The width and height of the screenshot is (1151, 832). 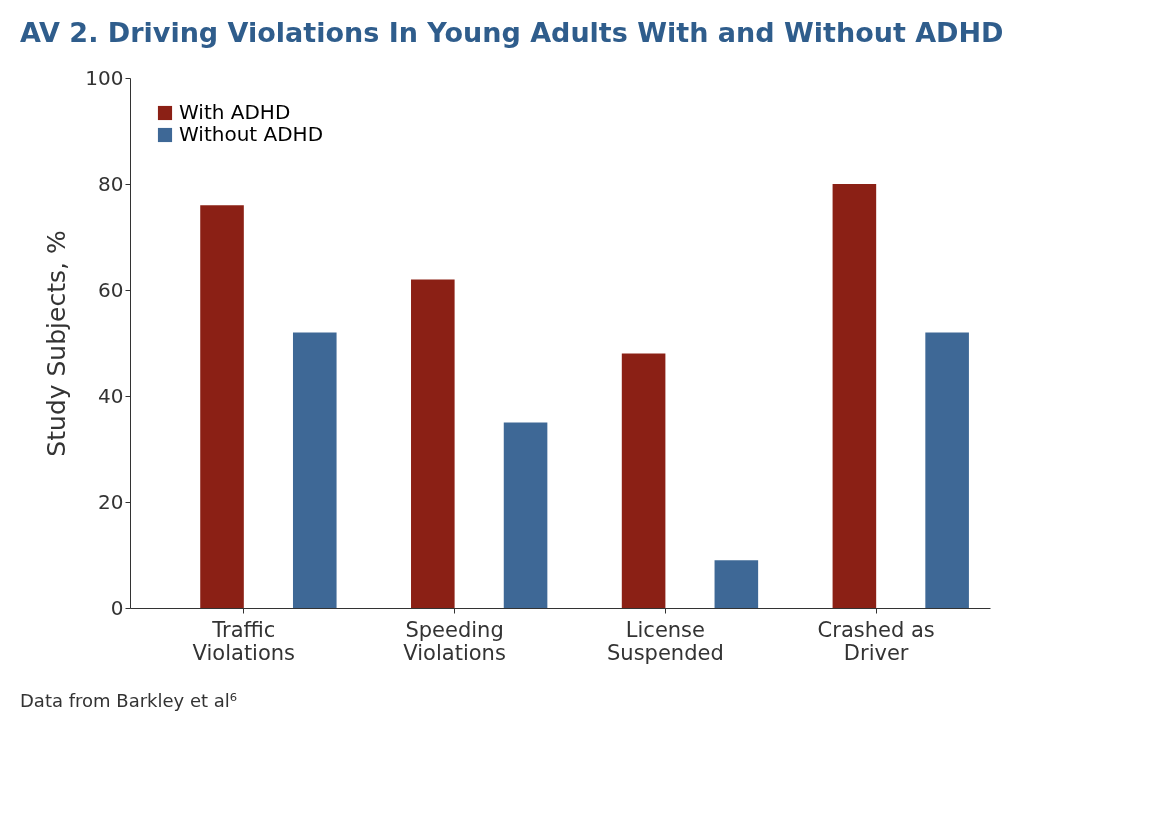 What do you see at coordinates (111, 289) in the screenshot?
I see `y-tick-label: 60` at bounding box center [111, 289].